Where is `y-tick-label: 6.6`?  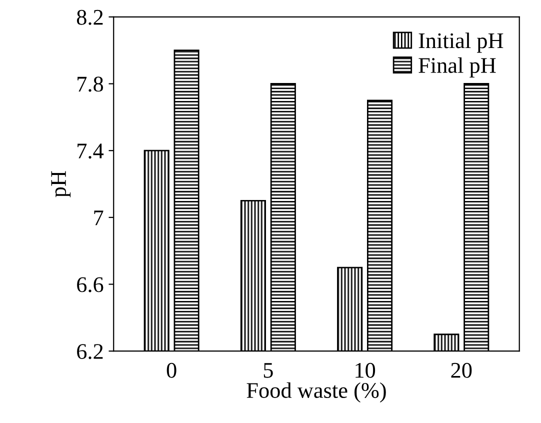
y-tick-label: 6.6 is located at coordinates (90, 284).